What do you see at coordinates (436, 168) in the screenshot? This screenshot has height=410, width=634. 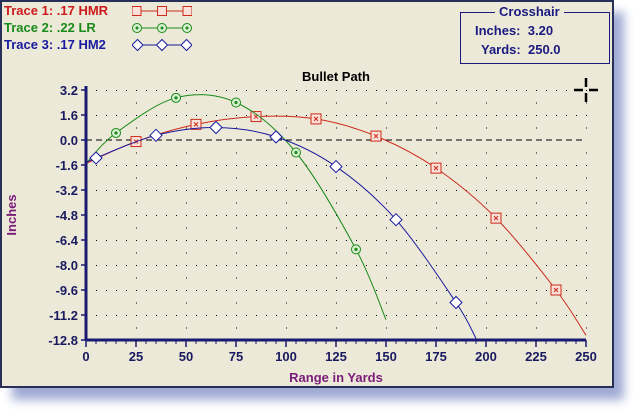 I see `marker-x` at bounding box center [436, 168].